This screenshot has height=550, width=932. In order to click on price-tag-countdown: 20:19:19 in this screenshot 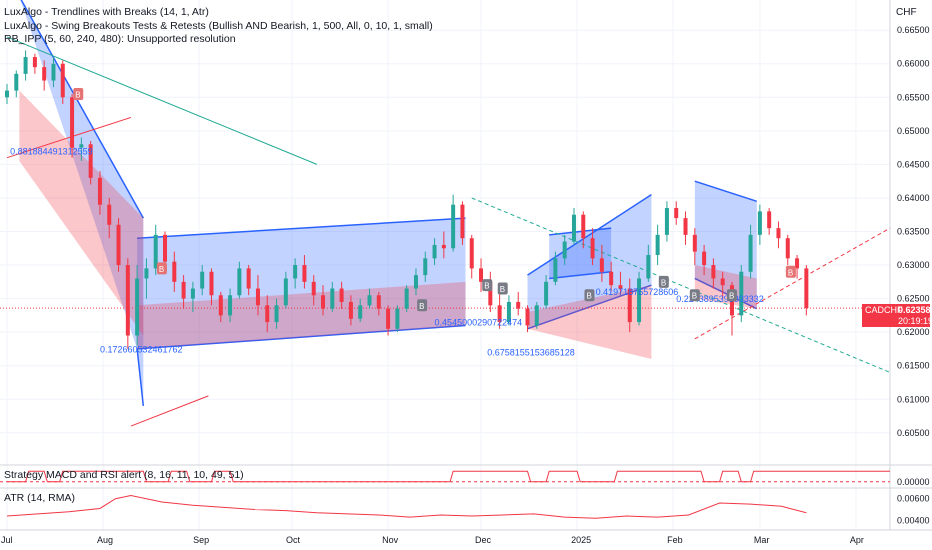, I will do `click(915, 321)`.